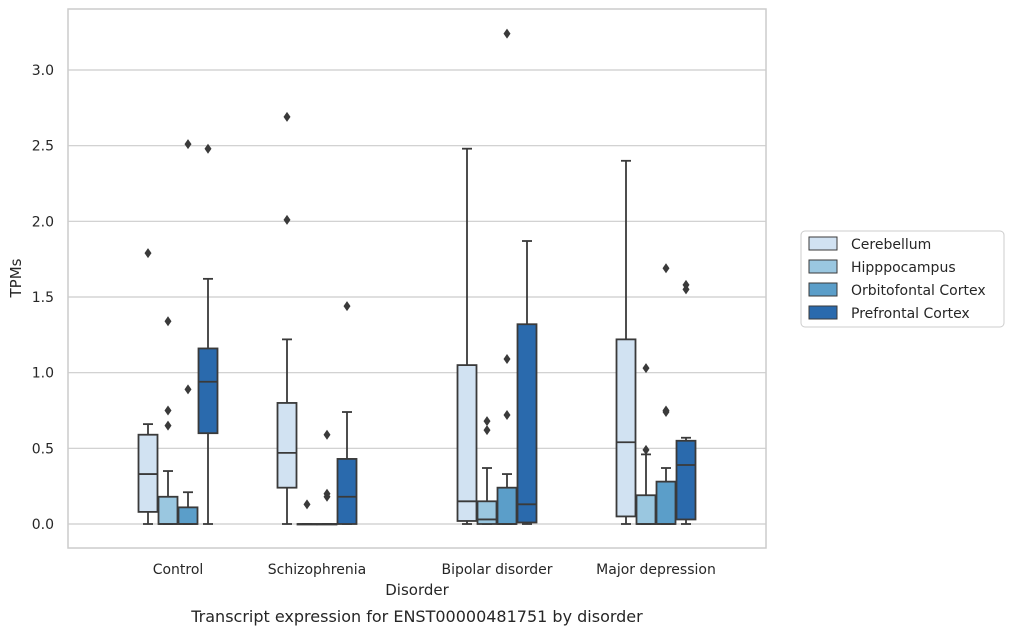  Describe the element at coordinates (43, 147) in the screenshot. I see `y-tick-label: 2.5` at that location.